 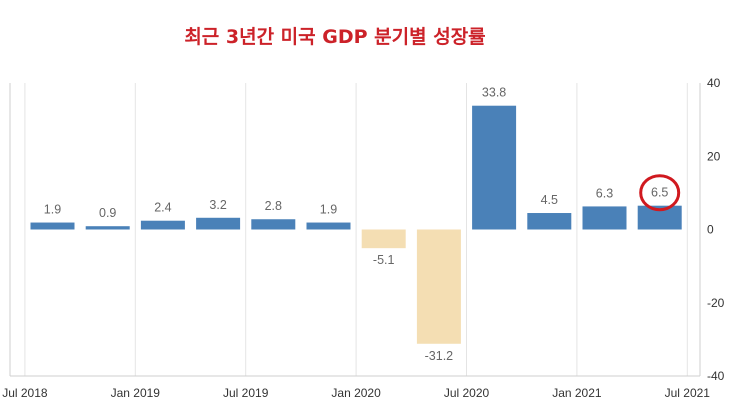 I want to click on data-label: 33.8, so click(x=494, y=93).